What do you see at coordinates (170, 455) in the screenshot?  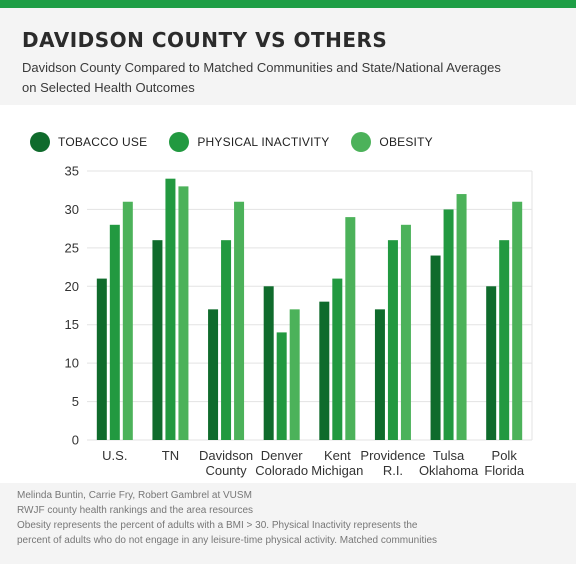 I see `x-category-label: TN` at bounding box center [170, 455].